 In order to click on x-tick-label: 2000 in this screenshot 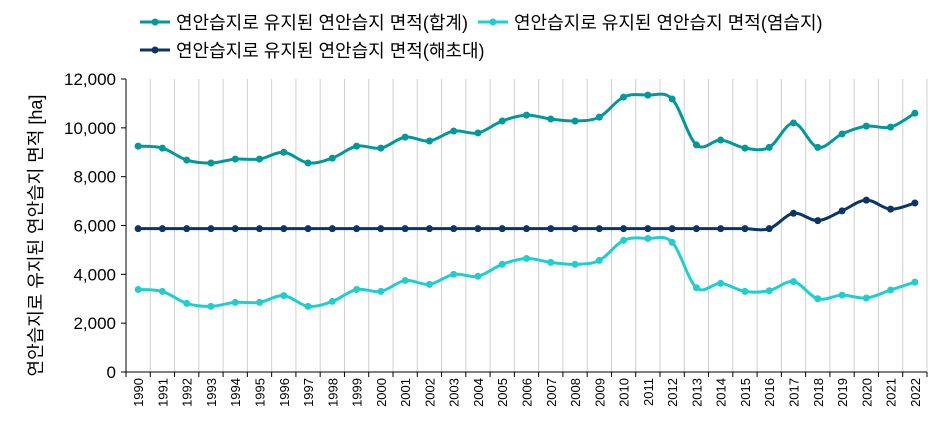, I will do `click(381, 392)`.